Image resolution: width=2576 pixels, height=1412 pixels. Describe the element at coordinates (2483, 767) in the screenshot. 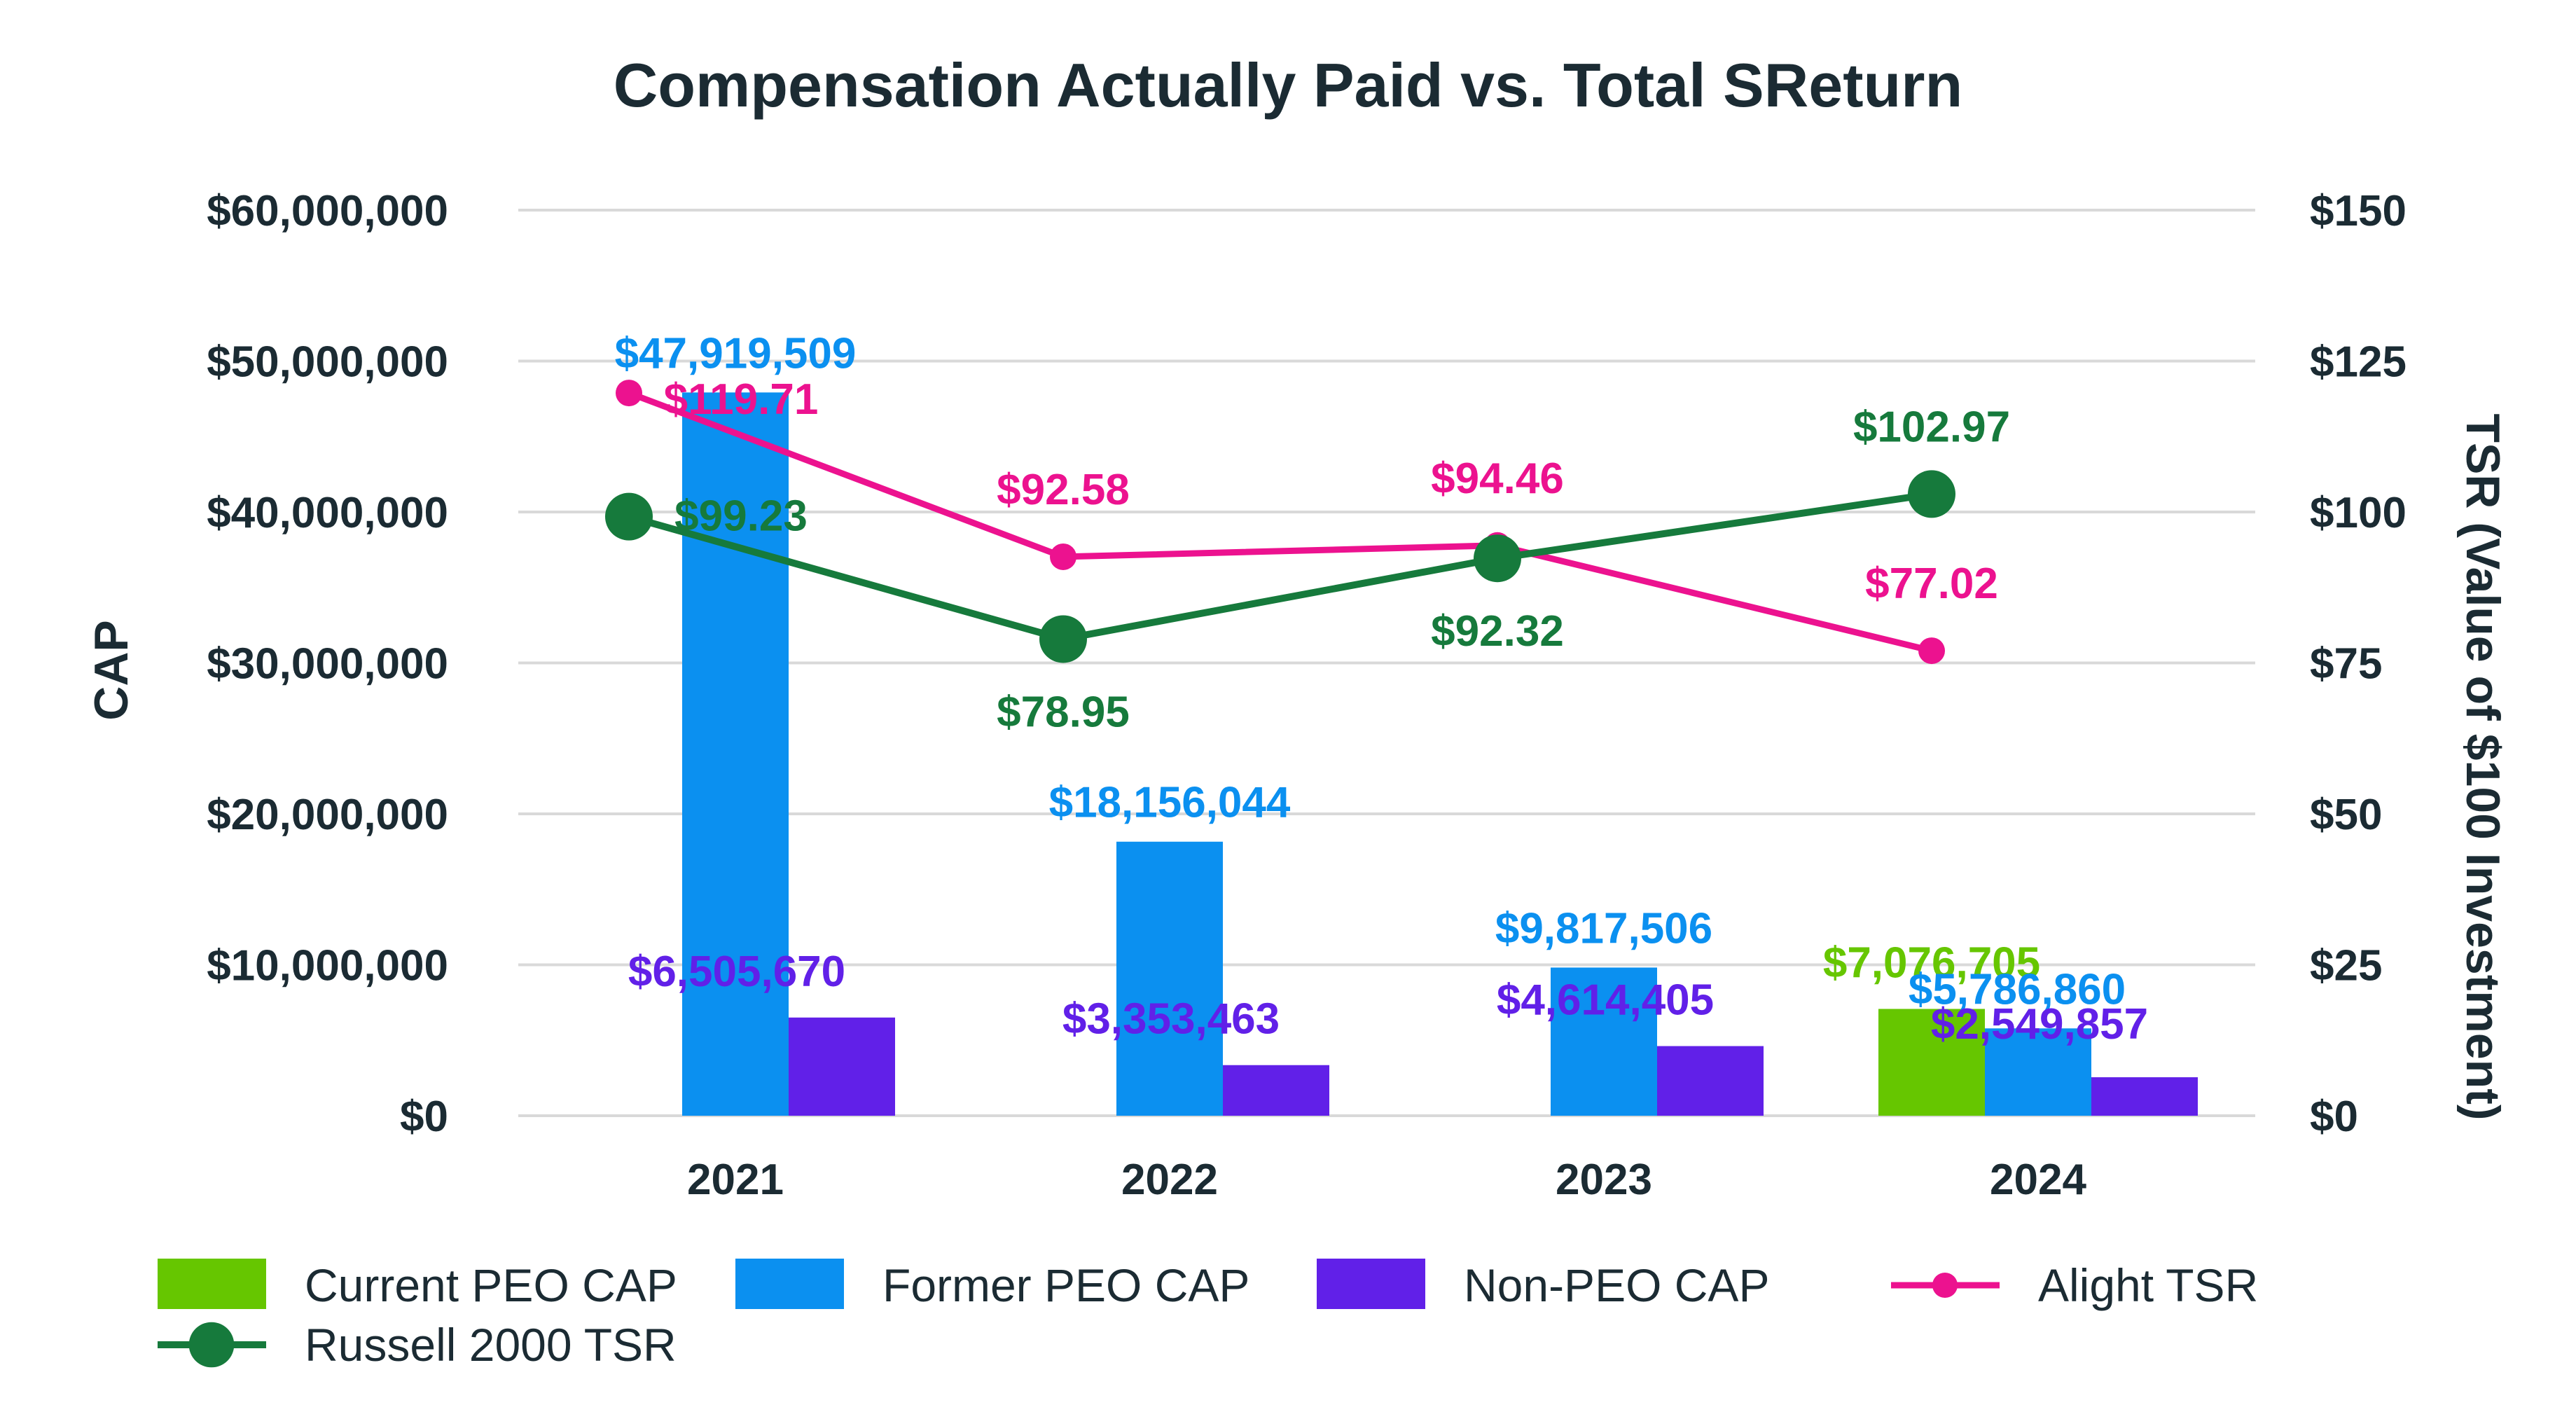

I see `right-axis-title: TSR (Value of $100 Investment)` at that location.